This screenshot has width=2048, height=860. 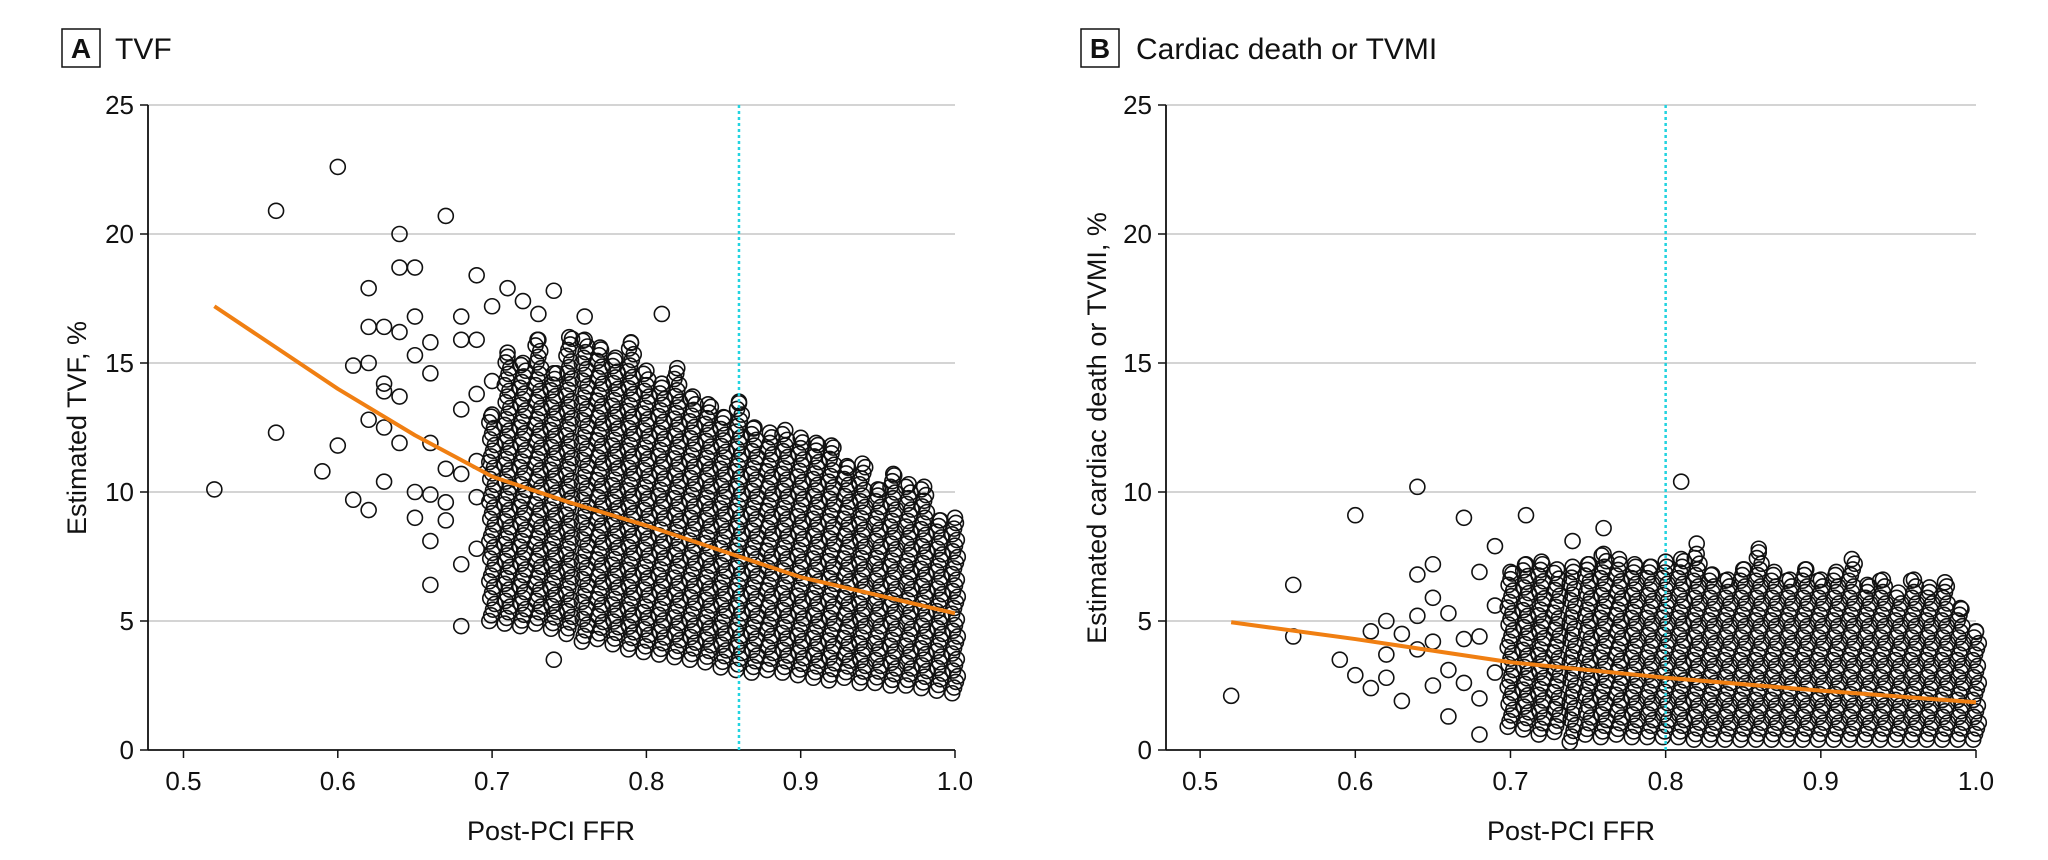 I want to click on trend-line, so click(x=584, y=460).